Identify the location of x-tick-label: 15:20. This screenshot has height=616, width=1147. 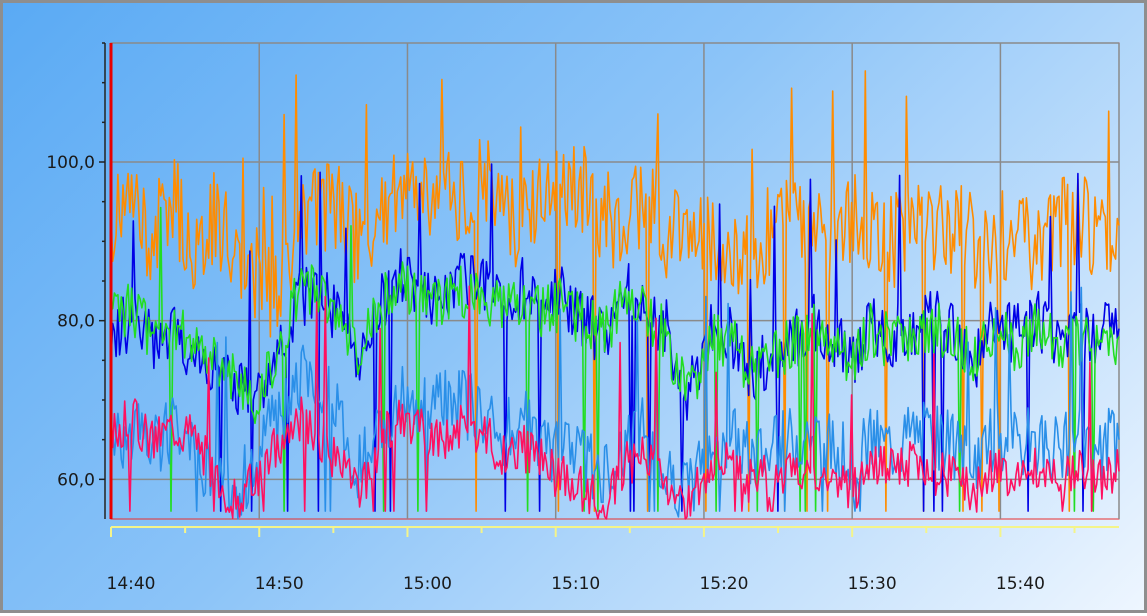
(723, 584).